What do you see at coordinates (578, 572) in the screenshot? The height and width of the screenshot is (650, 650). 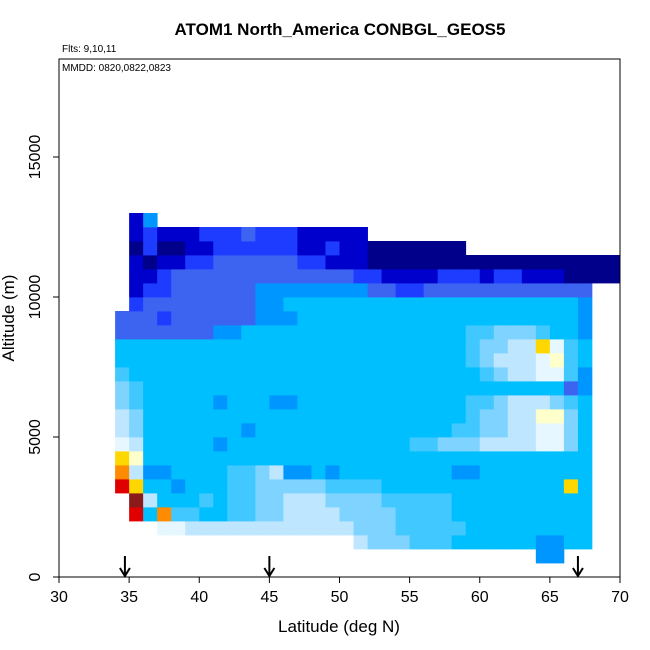 I see `flight-arrow-head` at bounding box center [578, 572].